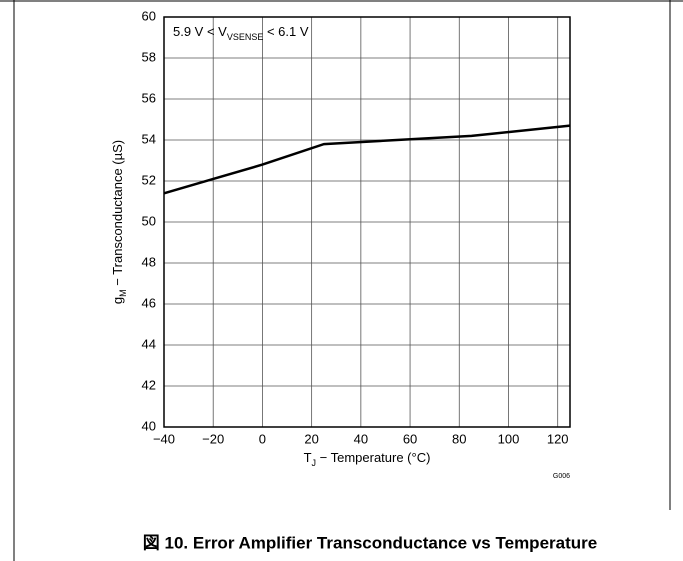 This screenshot has width=683, height=561. I want to click on x-tick-label: 0, so click(262, 438).